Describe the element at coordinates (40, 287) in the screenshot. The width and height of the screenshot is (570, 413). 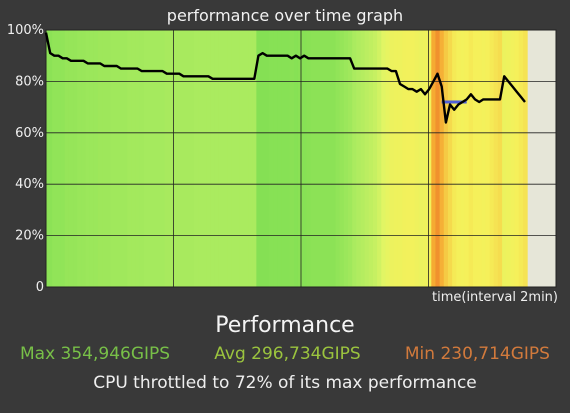
I see `y-tick-label: 0` at that location.